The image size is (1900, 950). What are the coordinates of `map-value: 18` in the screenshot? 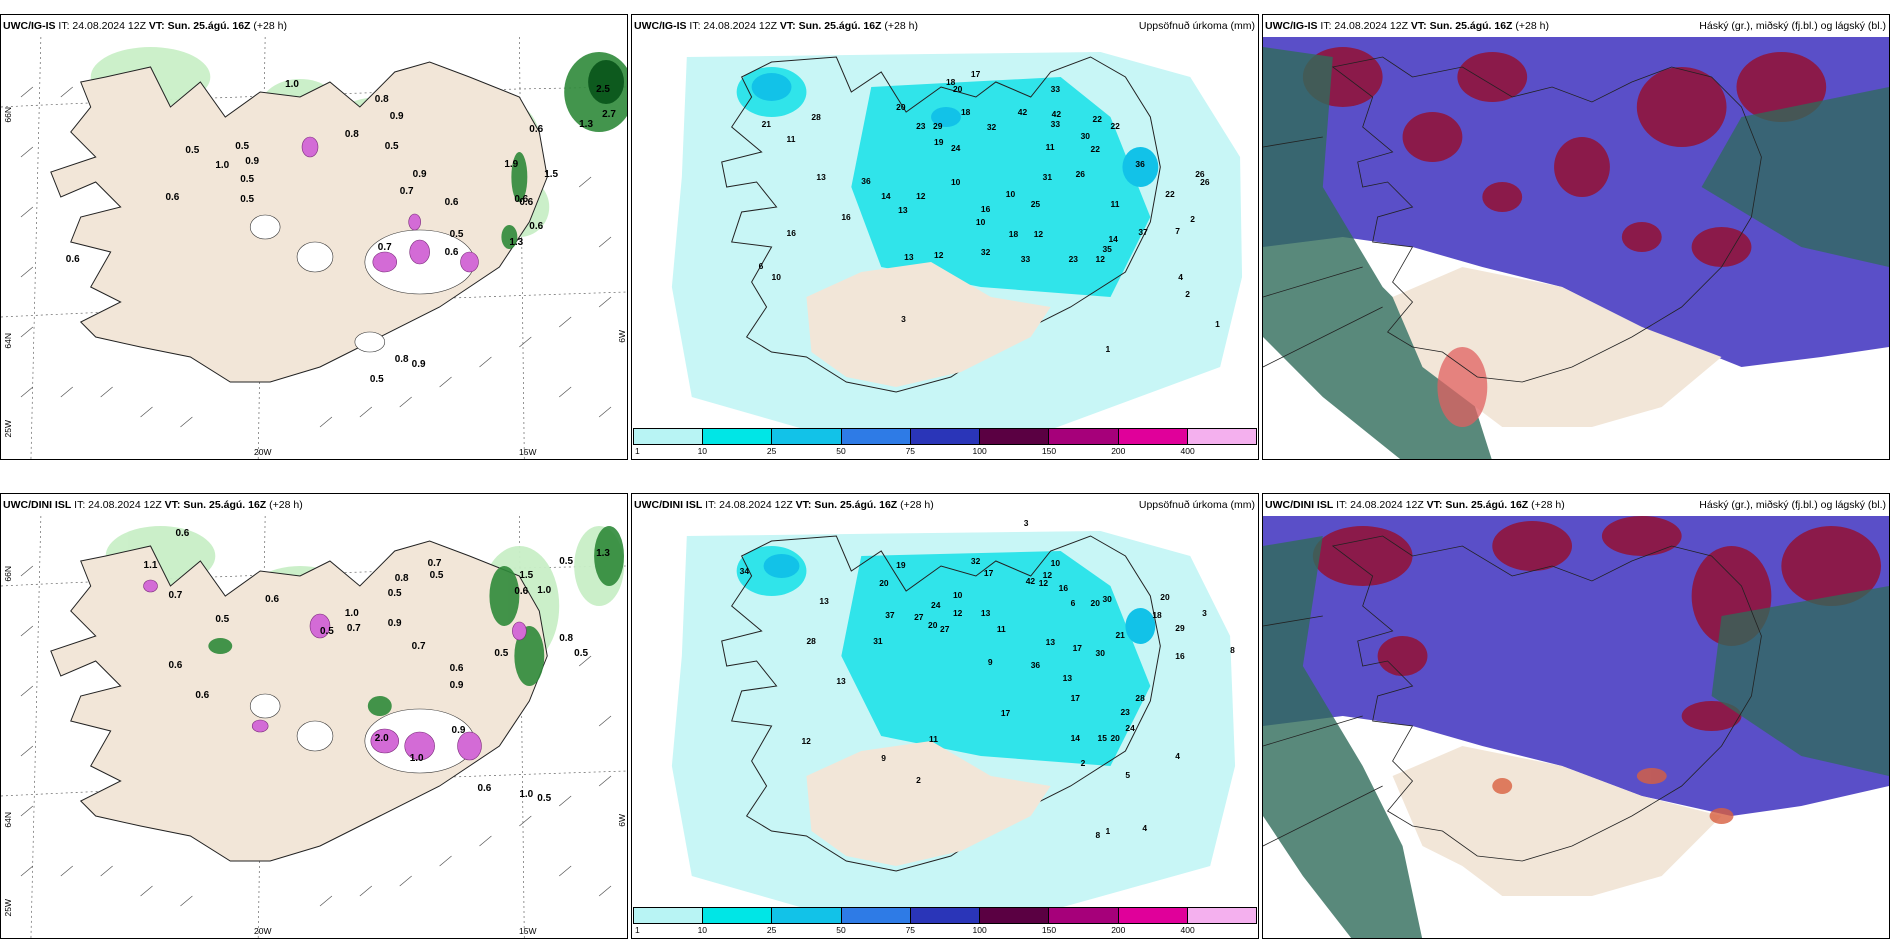 It's located at (951, 82).